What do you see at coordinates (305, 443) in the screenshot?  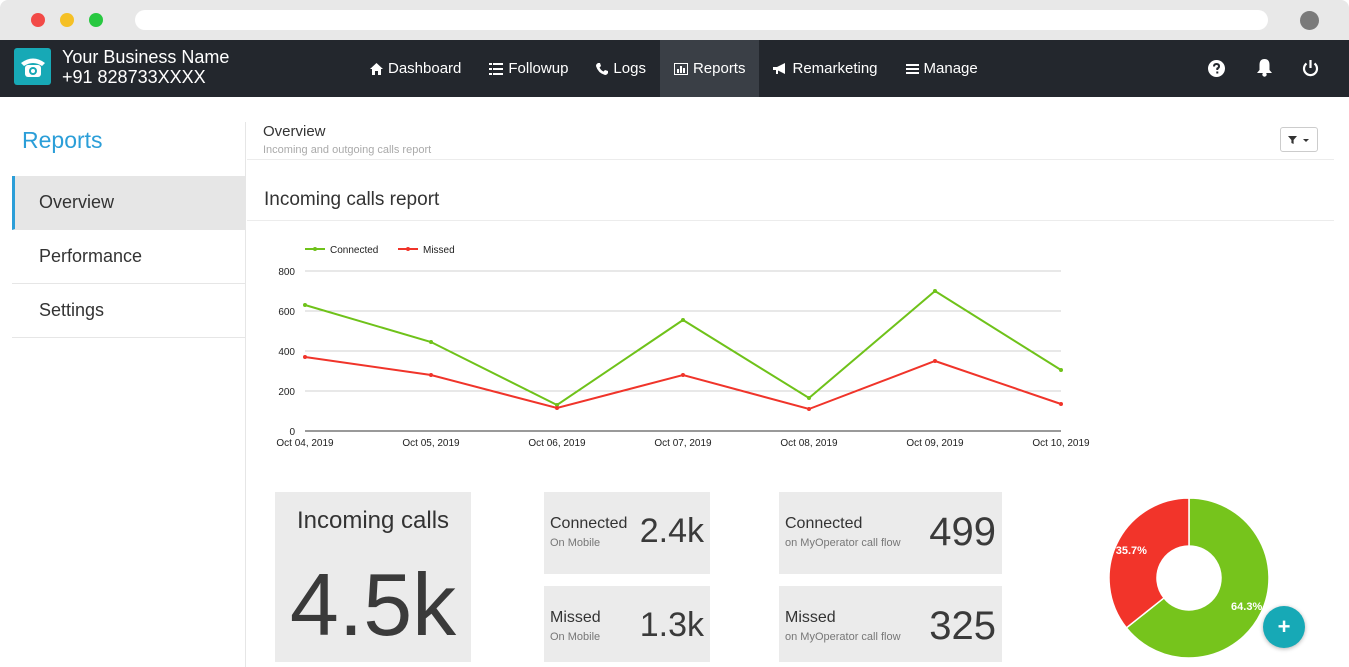 I see `x-tick-label: Oct 04, 2019` at bounding box center [305, 443].